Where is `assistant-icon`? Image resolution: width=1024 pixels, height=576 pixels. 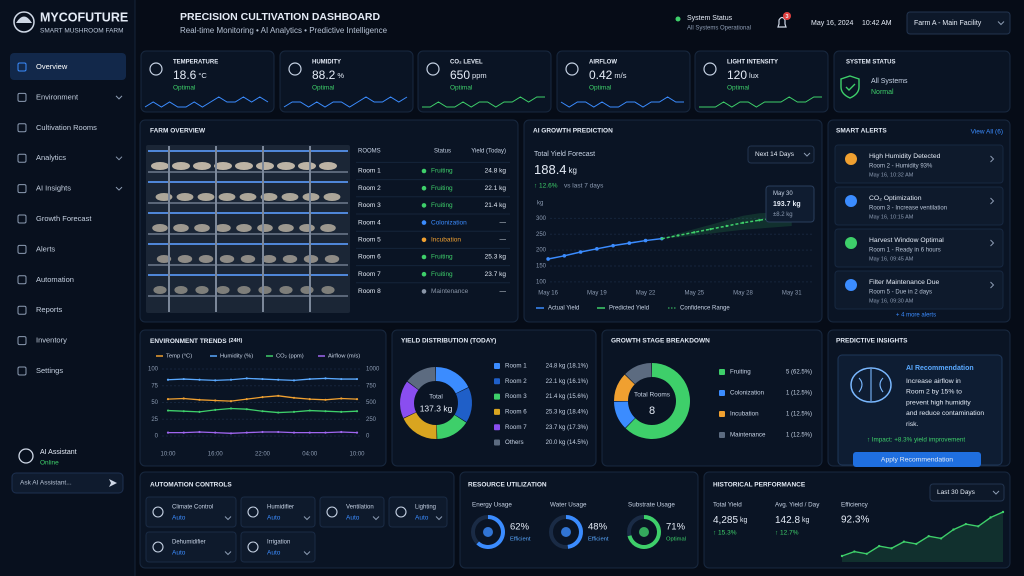 assistant-icon is located at coordinates (26, 456).